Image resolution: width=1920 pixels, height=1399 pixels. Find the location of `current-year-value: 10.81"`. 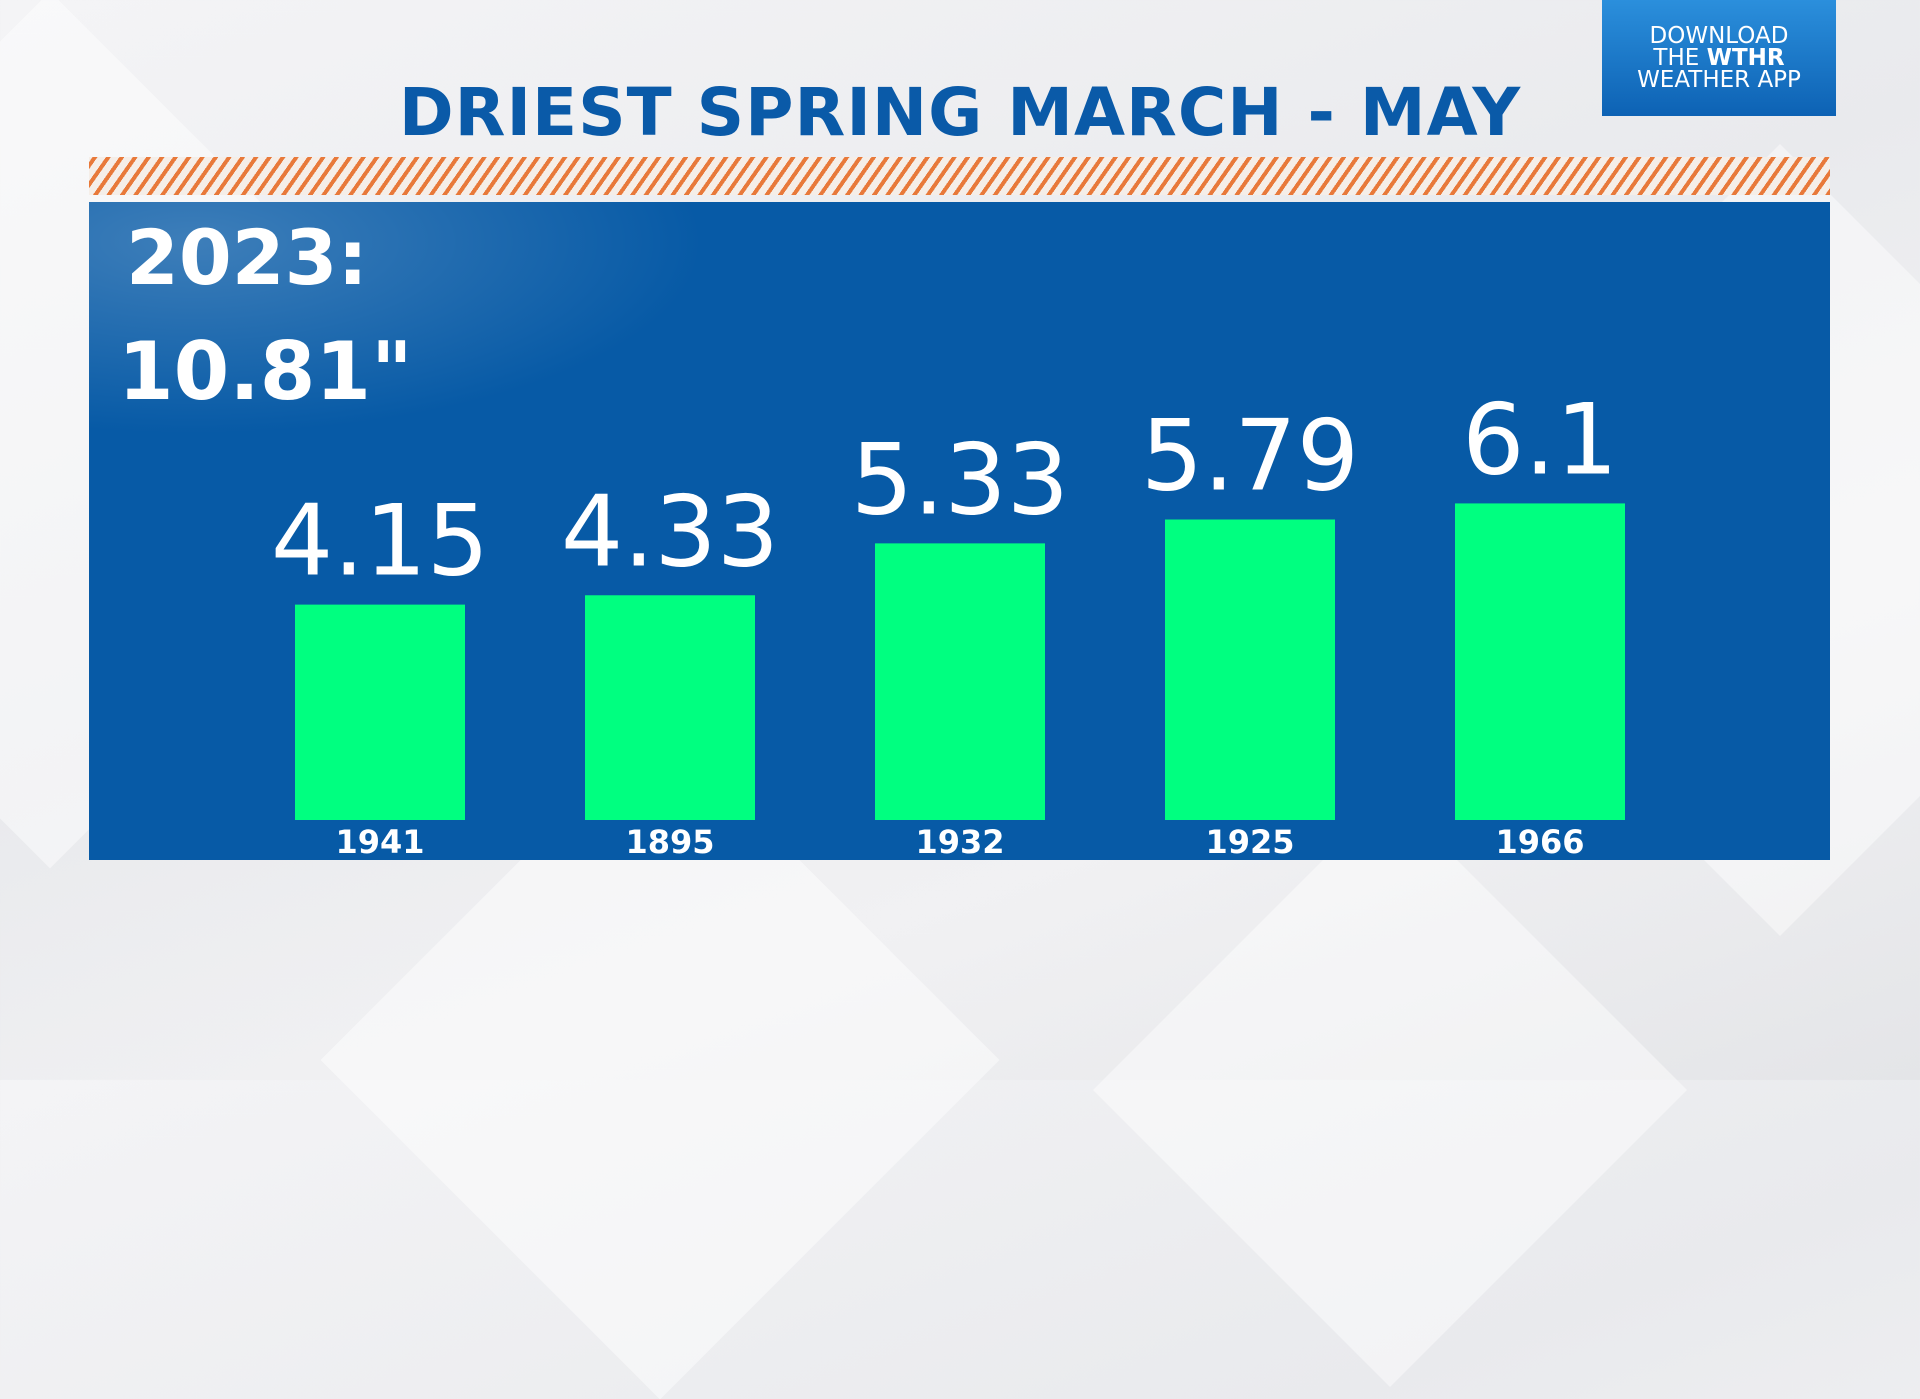

current-year-value: 10.81" is located at coordinates (265, 371).